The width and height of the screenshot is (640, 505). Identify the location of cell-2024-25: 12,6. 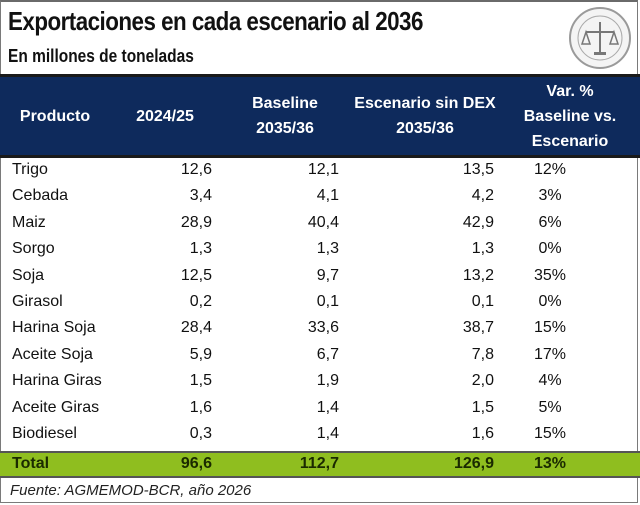
(196, 169).